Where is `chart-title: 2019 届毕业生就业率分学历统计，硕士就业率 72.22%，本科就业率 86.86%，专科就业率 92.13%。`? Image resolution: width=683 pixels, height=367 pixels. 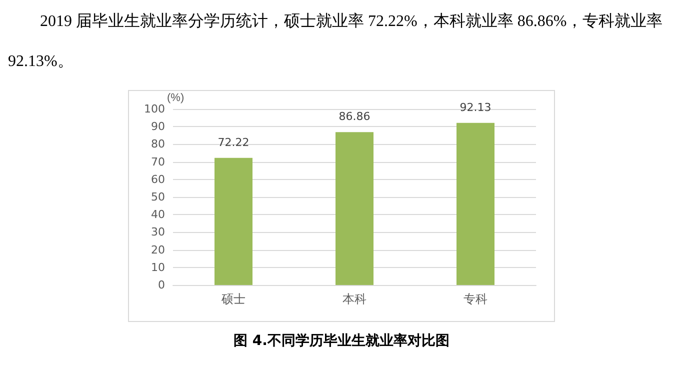 chart-title: 2019 届毕业生就业率分学历统计，硕士就业率 72.22%，本科就业率 86.86%，专科就业率 92.13%。 is located at coordinates (335, 41).